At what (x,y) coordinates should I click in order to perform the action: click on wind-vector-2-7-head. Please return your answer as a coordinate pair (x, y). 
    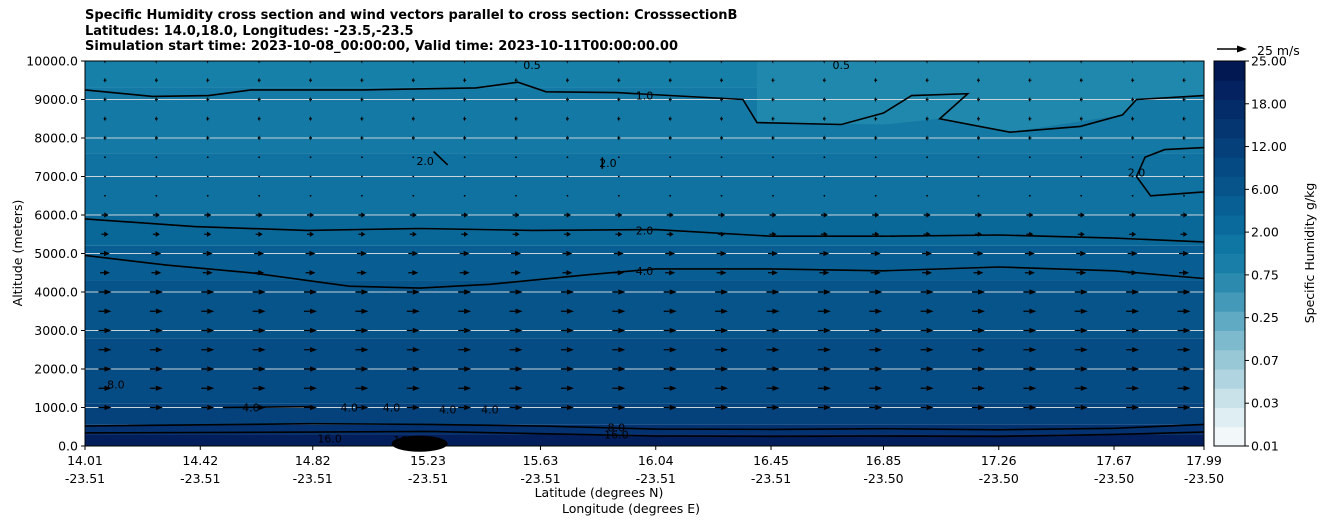
    Looking at the image, I should click on (468, 369).